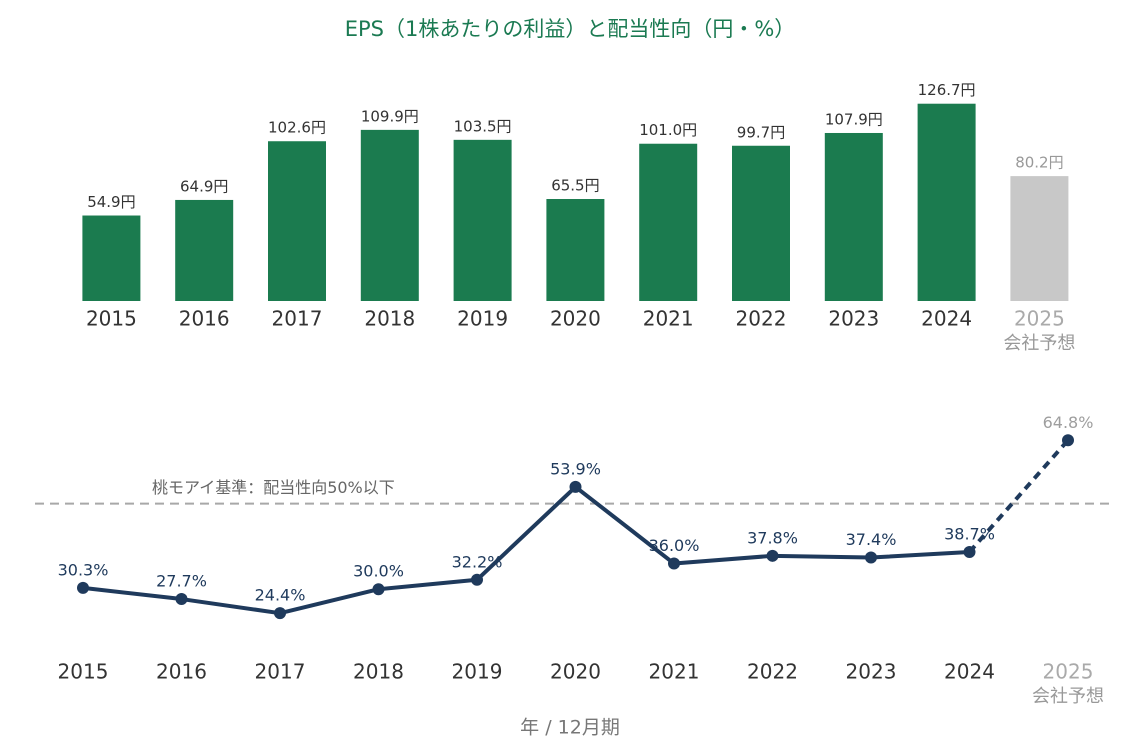  I want to click on value-label: 30.3%, so click(83, 569).